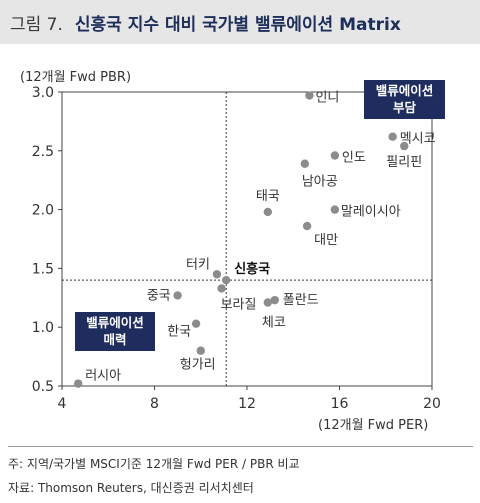 The height and width of the screenshot is (503, 480). Describe the element at coordinates (404, 90) in the screenshot. I see `valuation-burden-line1: 밸류에이션` at that location.